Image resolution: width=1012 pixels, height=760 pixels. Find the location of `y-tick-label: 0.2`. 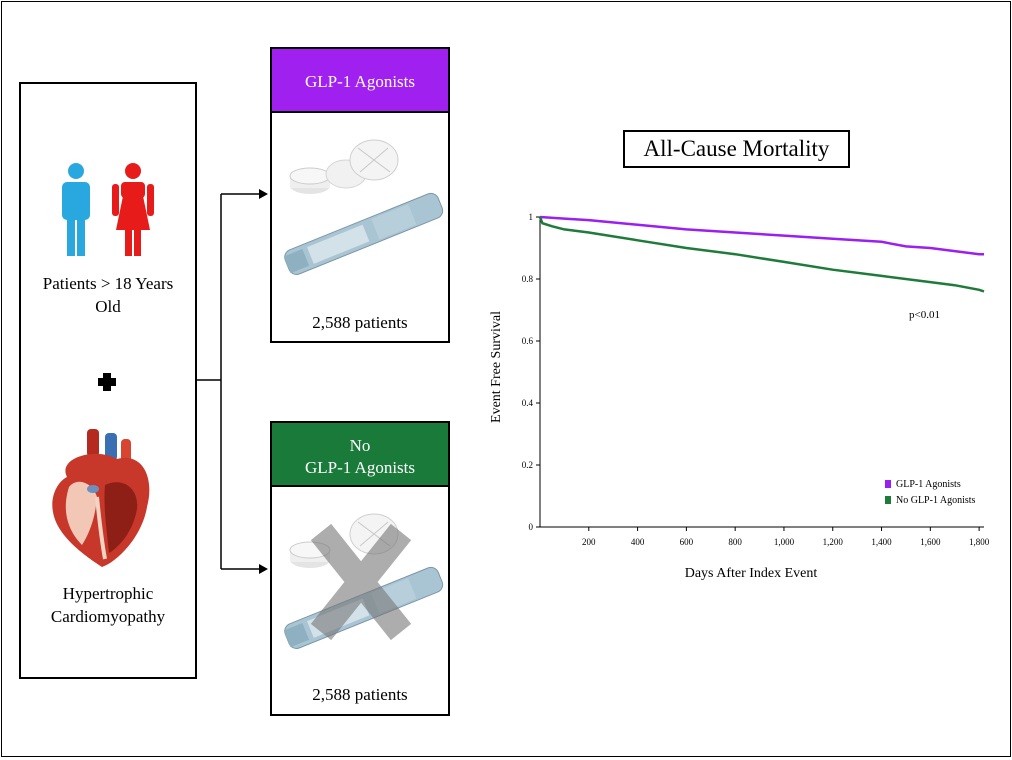

y-tick-label: 0.2 is located at coordinates (527, 465).